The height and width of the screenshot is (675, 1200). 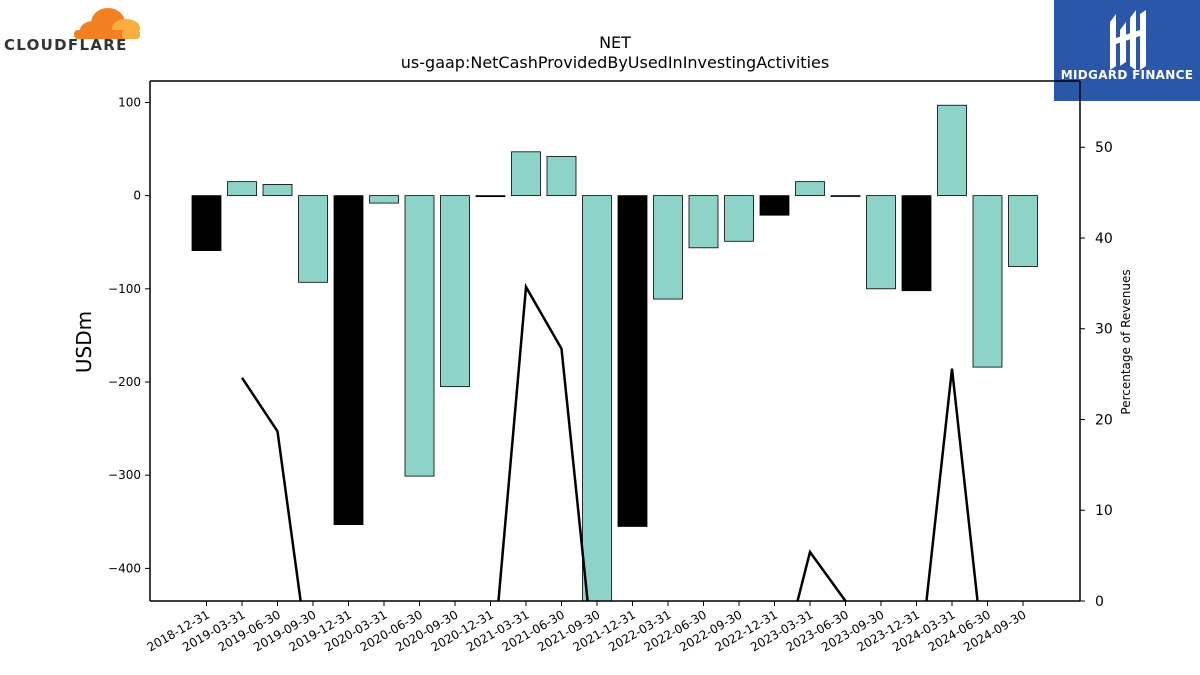 What do you see at coordinates (129, 102) in the screenshot?
I see `y-tick-label: 100` at bounding box center [129, 102].